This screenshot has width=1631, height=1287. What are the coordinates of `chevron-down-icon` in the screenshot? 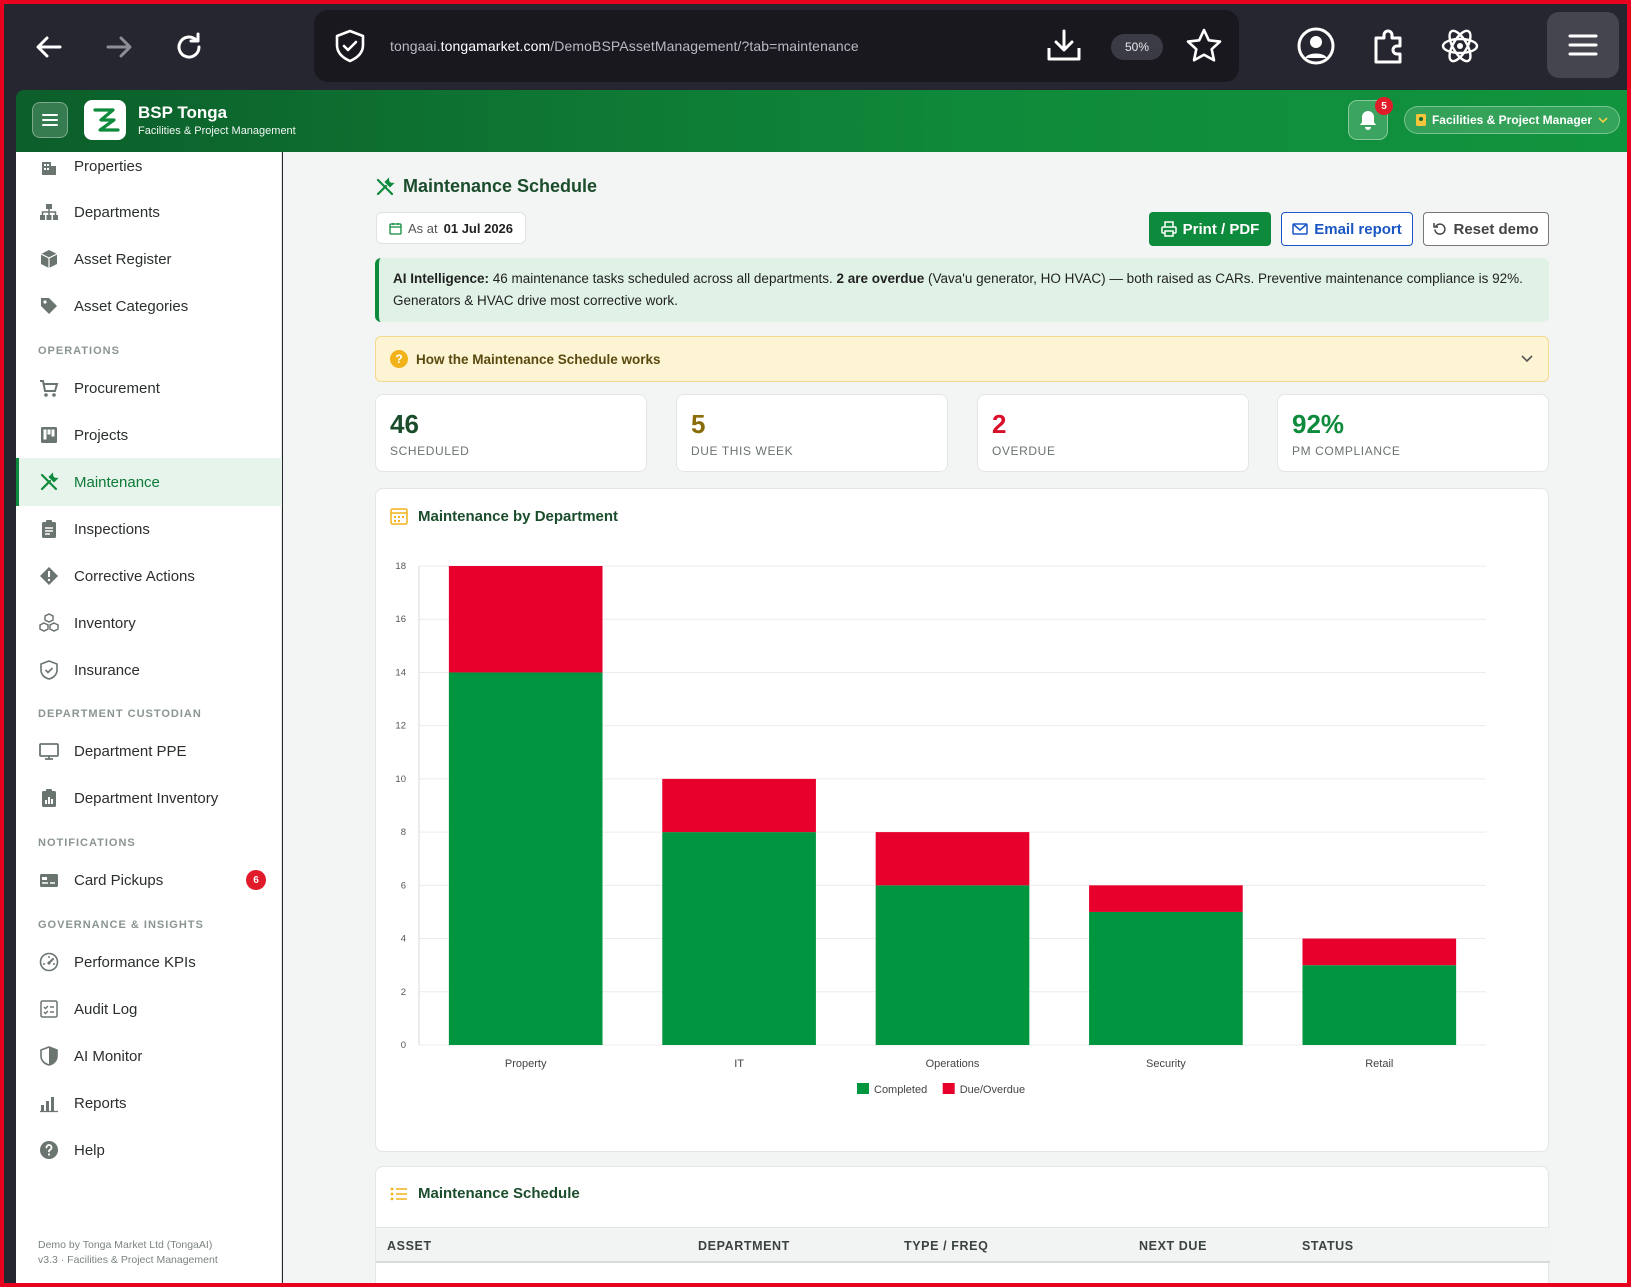 It's located at (1527, 359).